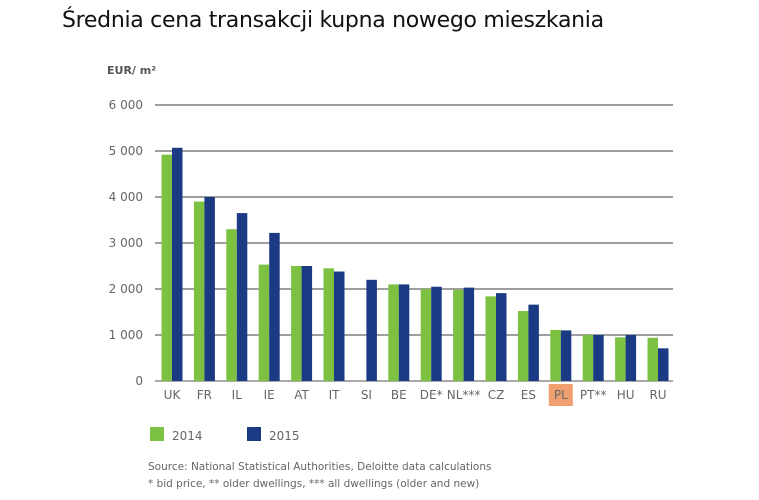  I want to click on y-tick-label: 4 000, so click(126, 197).